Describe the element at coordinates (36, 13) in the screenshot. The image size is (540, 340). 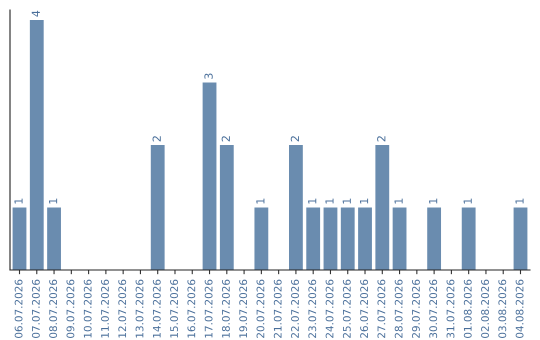
I see `data-label: 4` at that location.